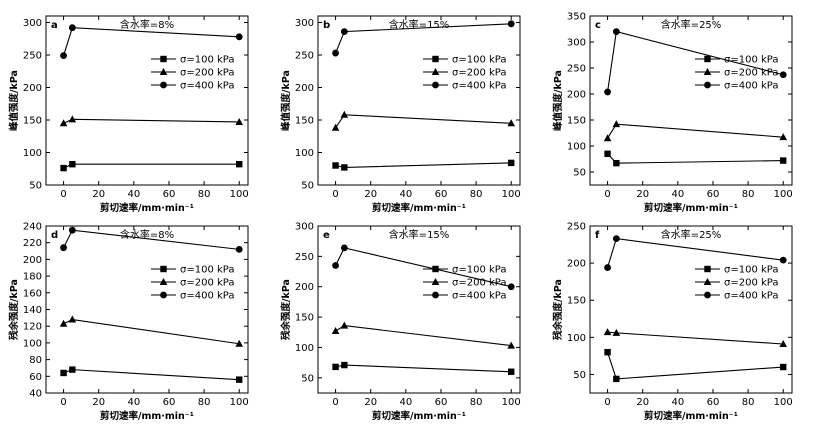  Describe the element at coordinates (239, 402) in the screenshot. I see `x-tick-label: 100` at that location.